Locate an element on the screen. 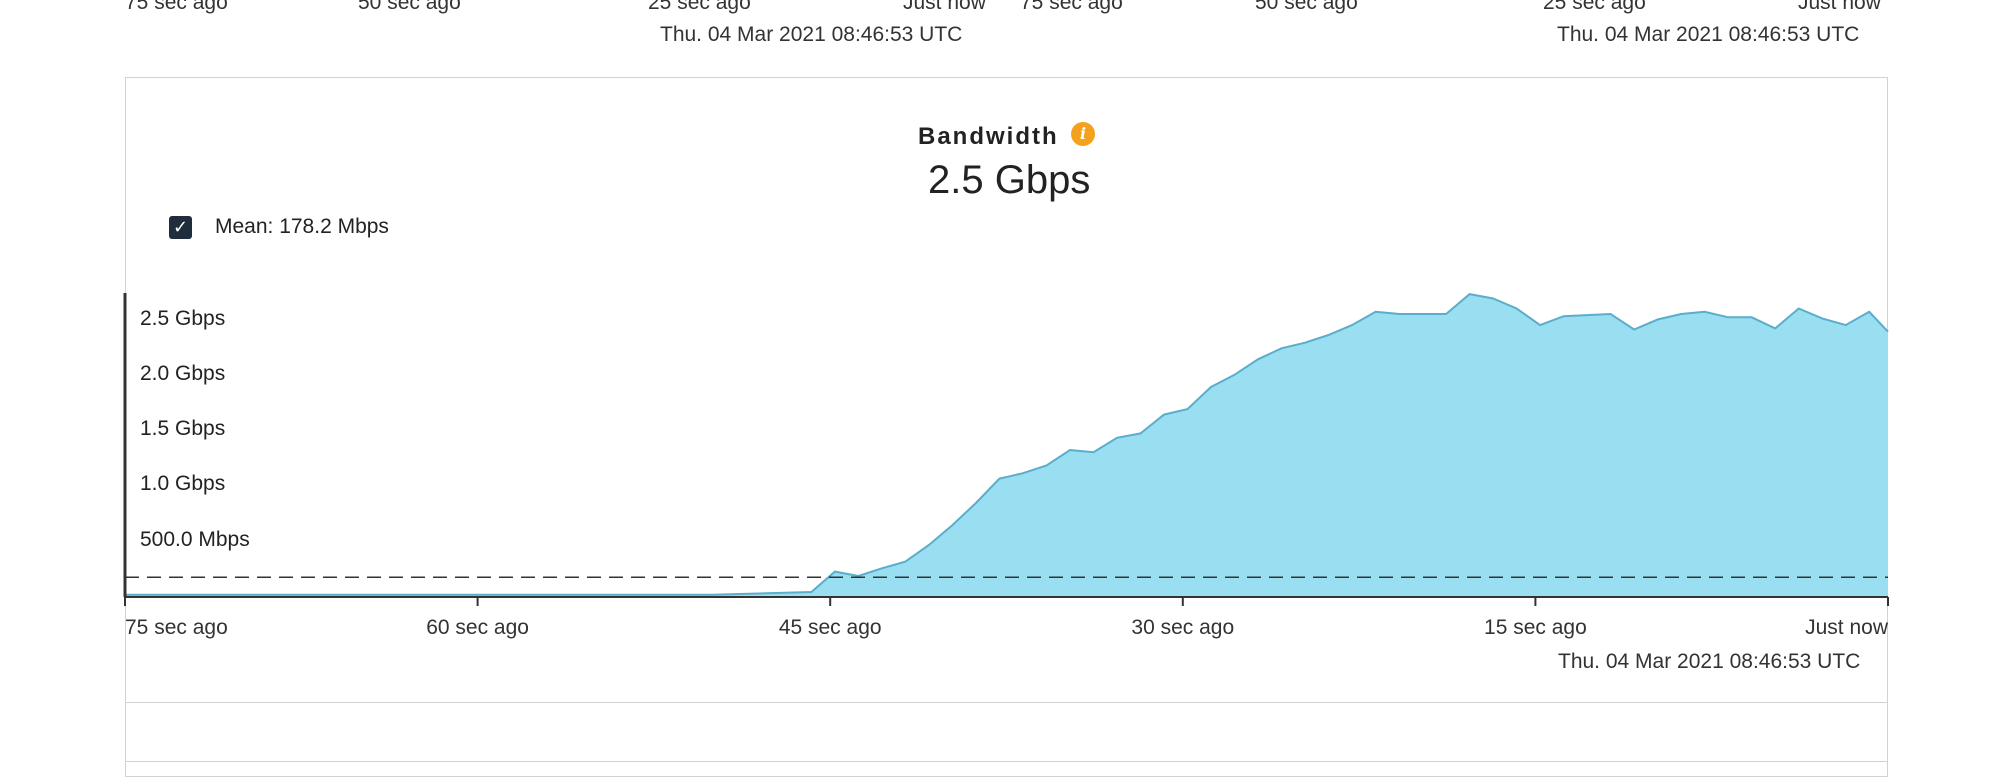 This screenshot has width=1999, height=777. x-tick-label: 60 sec ago is located at coordinates (477, 627).